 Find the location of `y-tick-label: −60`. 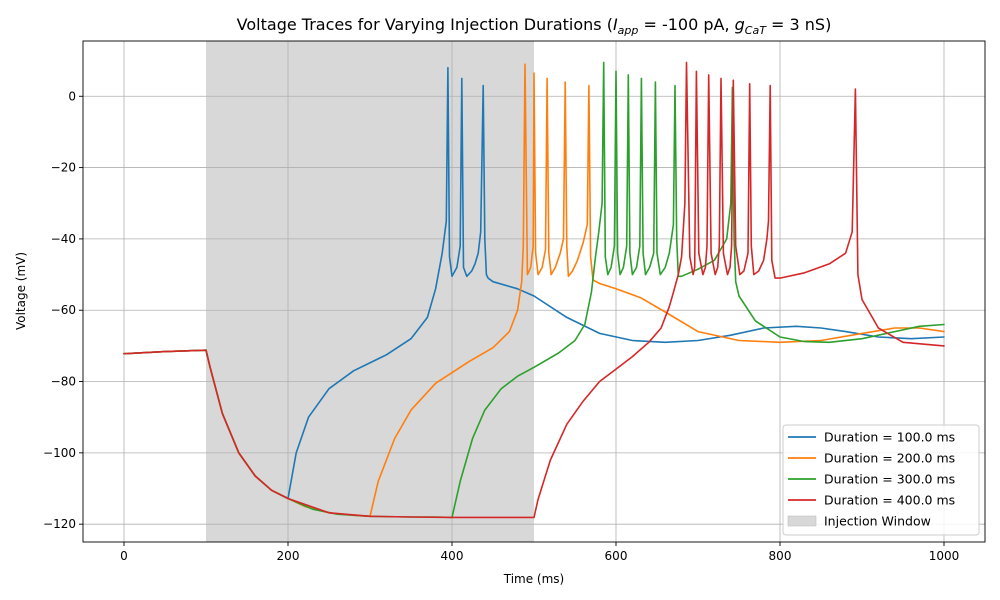

y-tick-label: −60 is located at coordinates (63, 310).